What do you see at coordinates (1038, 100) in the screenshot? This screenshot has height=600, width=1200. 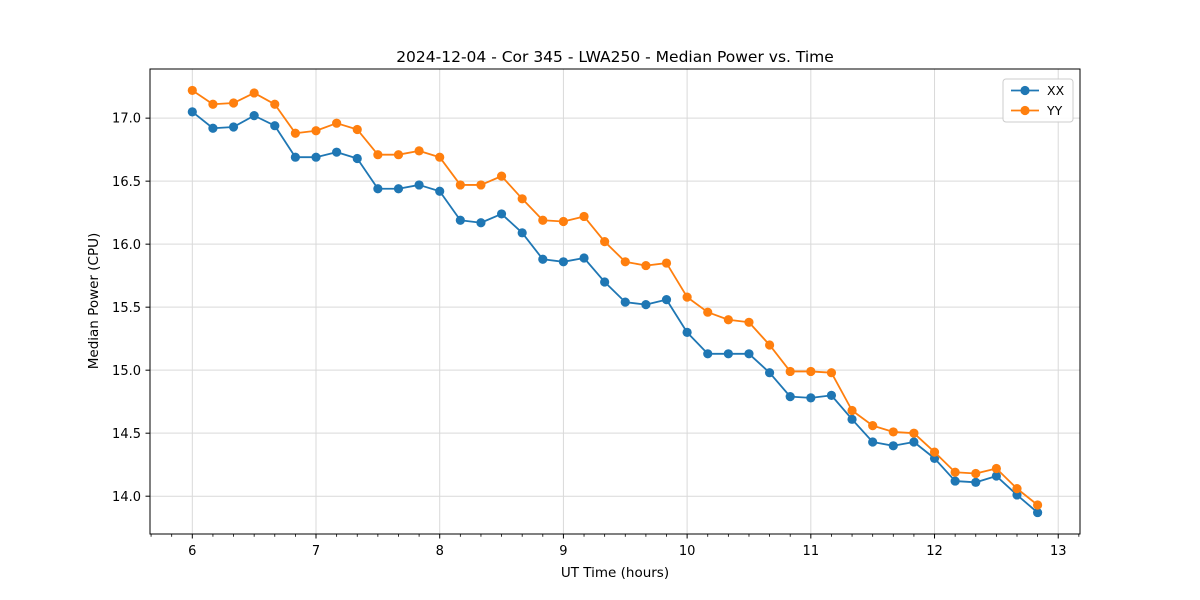 I see `legend: XX YY` at bounding box center [1038, 100].